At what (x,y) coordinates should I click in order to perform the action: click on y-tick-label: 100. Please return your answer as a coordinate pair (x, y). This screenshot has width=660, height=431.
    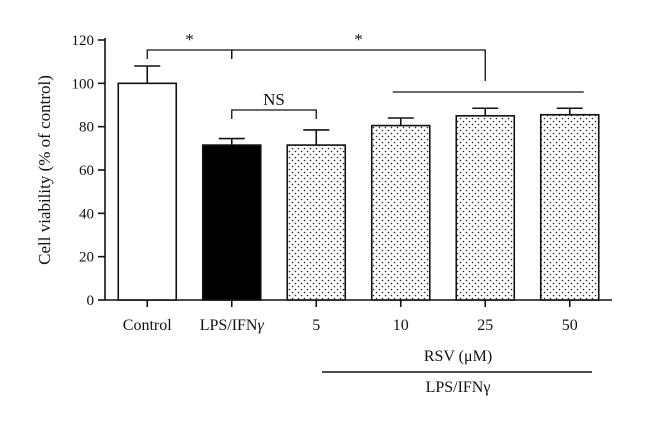
    Looking at the image, I should click on (83, 84).